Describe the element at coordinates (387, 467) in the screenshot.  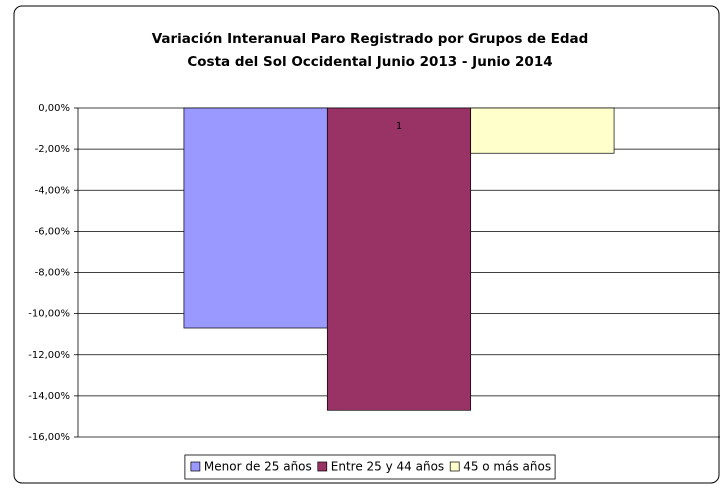
I see `legend-label: Entre 25 y 44 años` at that location.